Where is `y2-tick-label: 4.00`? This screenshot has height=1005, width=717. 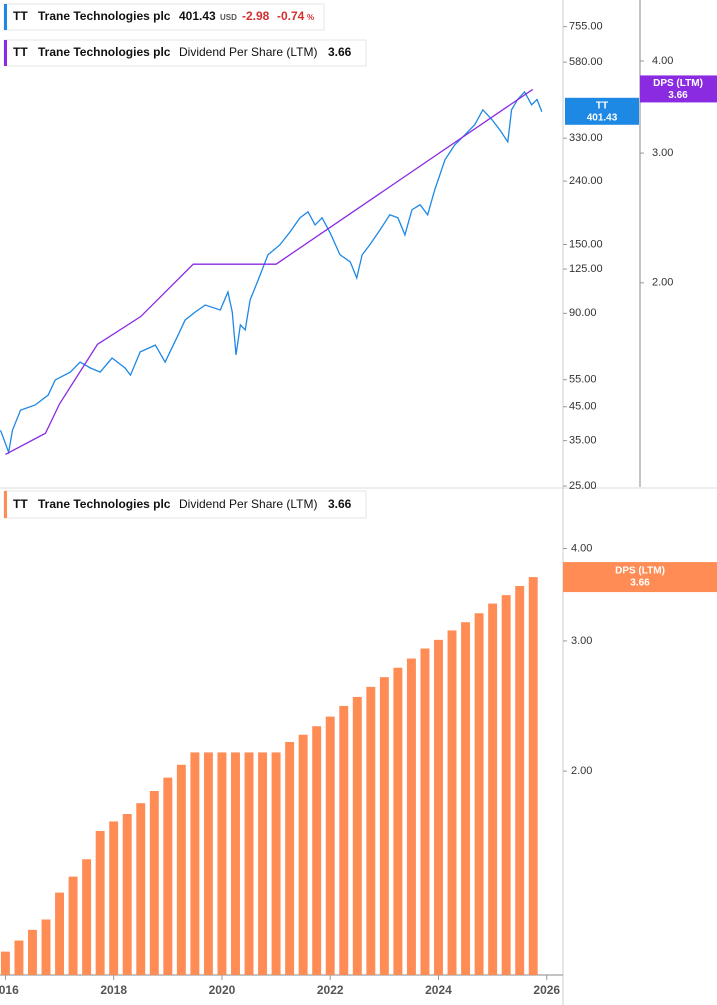 y2-tick-label: 4.00 is located at coordinates (662, 61).